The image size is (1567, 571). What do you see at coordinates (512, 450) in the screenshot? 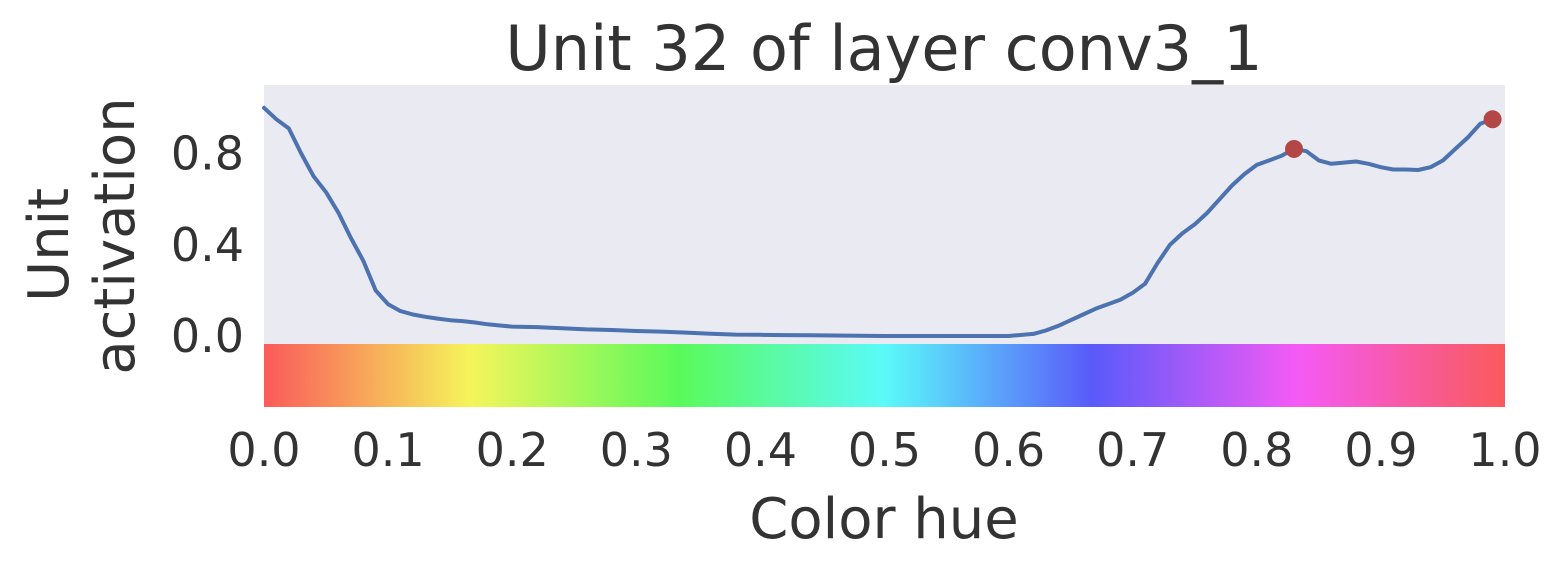
I see `x-tick-label: 0.2` at bounding box center [512, 450].